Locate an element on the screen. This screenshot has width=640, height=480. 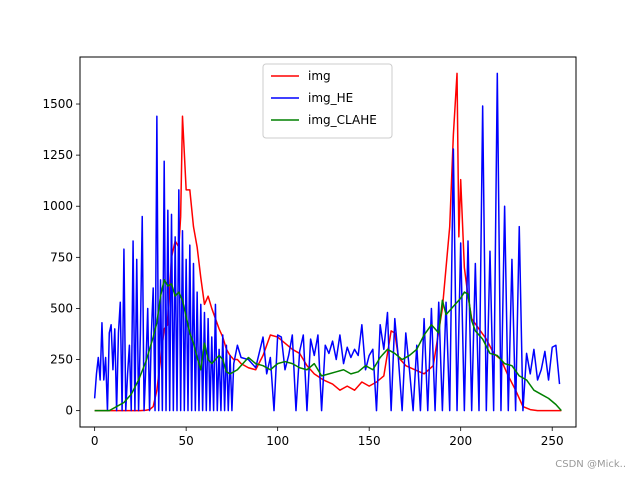
watermark: CSDN @Mick.. is located at coordinates (590, 464).